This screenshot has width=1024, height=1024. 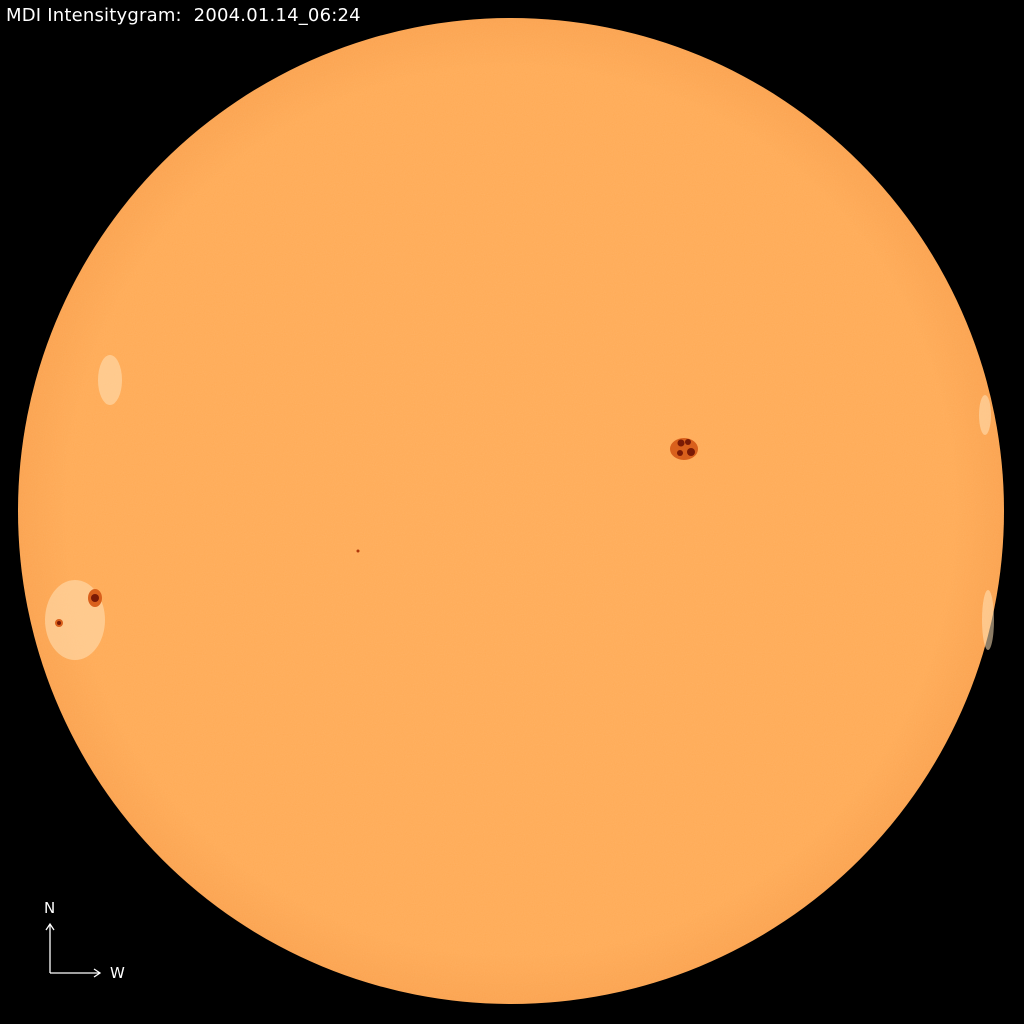 What do you see at coordinates (358, 551) in the screenshot?
I see `small-sunspot` at bounding box center [358, 551].